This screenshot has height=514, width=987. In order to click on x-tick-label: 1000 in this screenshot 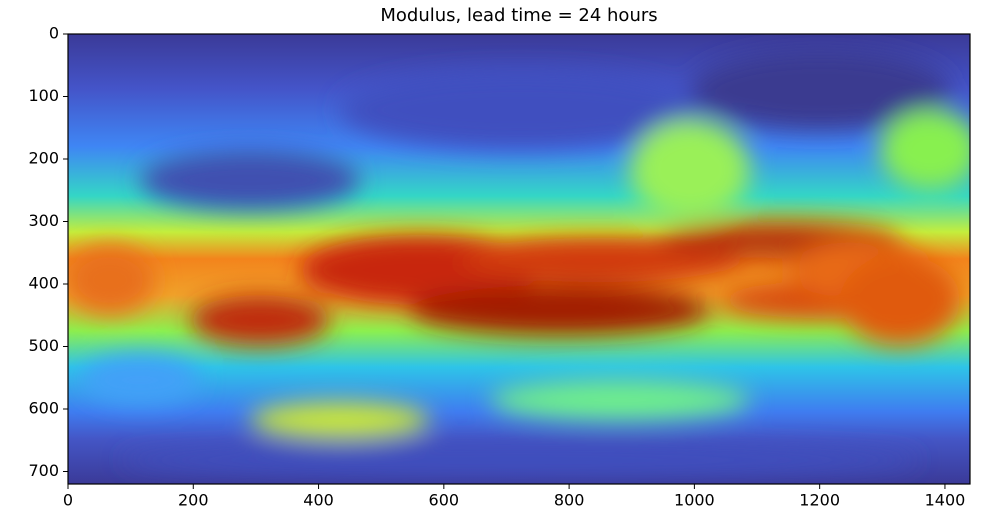, I will do `click(694, 500)`.